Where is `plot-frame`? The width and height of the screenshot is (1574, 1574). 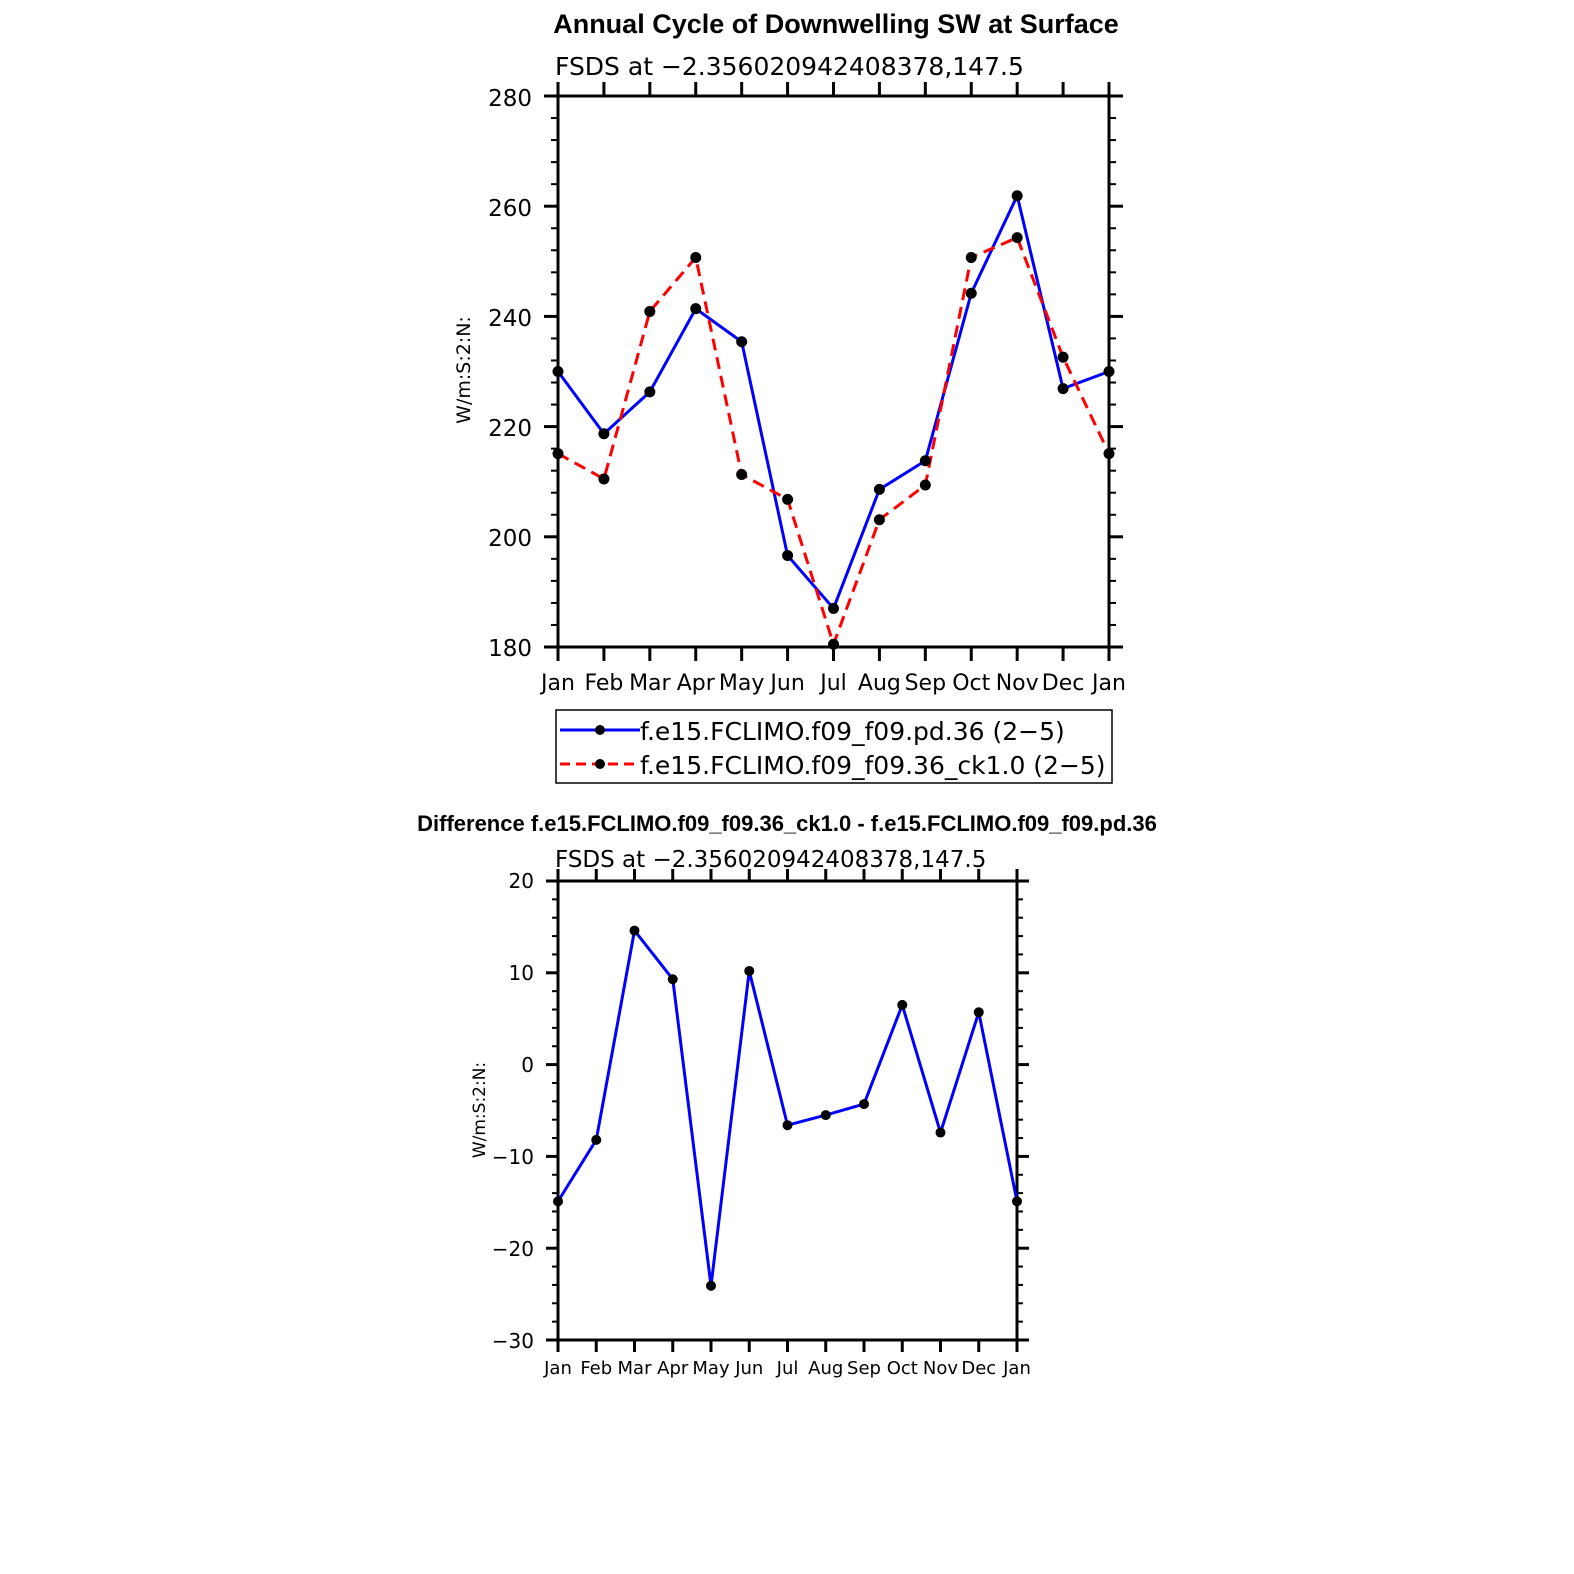
plot-frame is located at coordinates (833, 371).